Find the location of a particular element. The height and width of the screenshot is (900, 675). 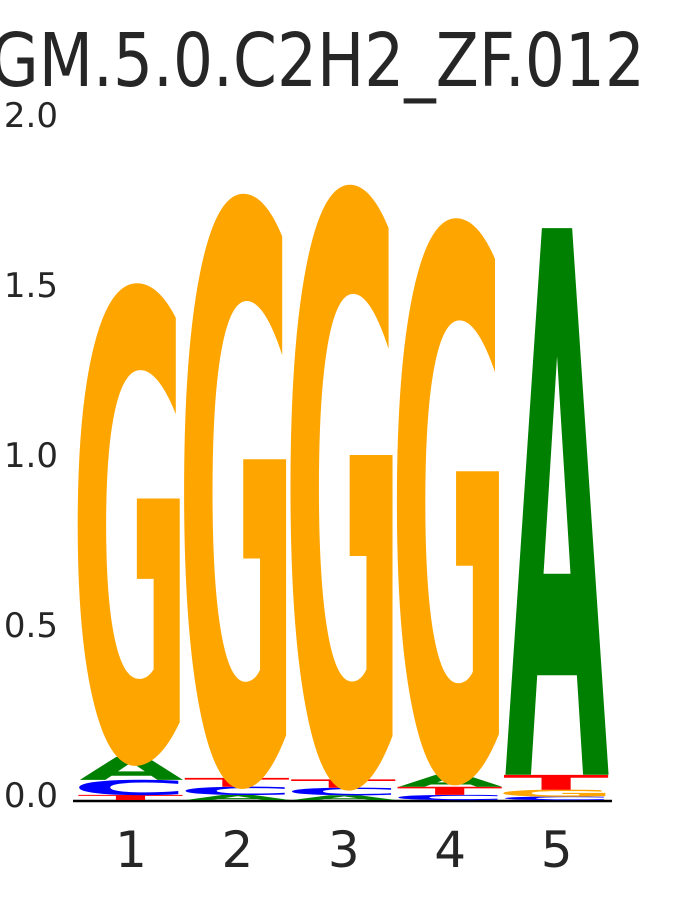

logo-letter-C-pos5: C is located at coordinates (555, 798).